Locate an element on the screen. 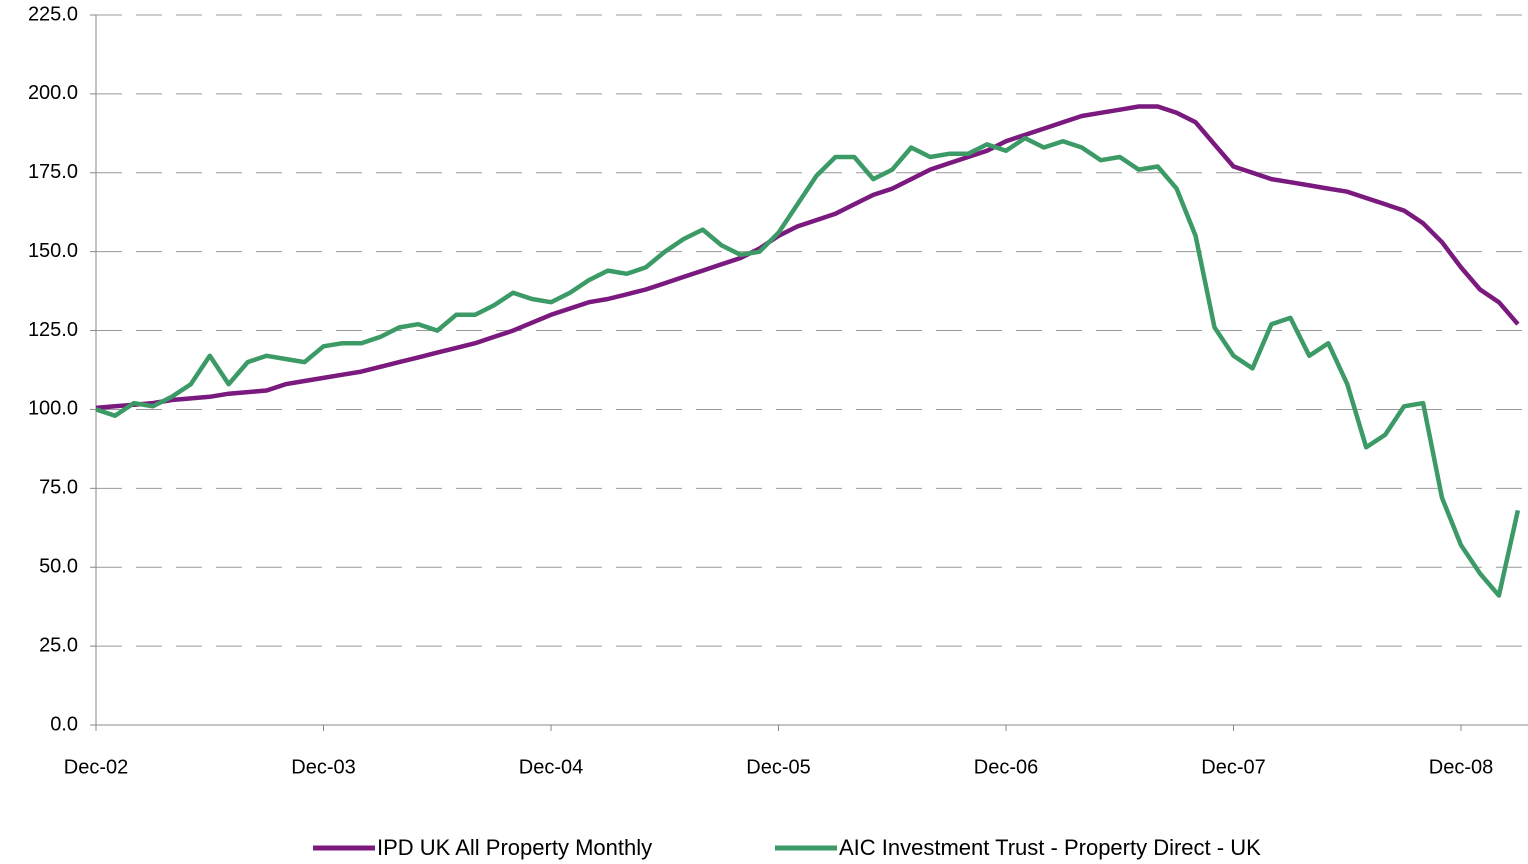  legend-label: IPD UK All Property Monthly is located at coordinates (514, 847).